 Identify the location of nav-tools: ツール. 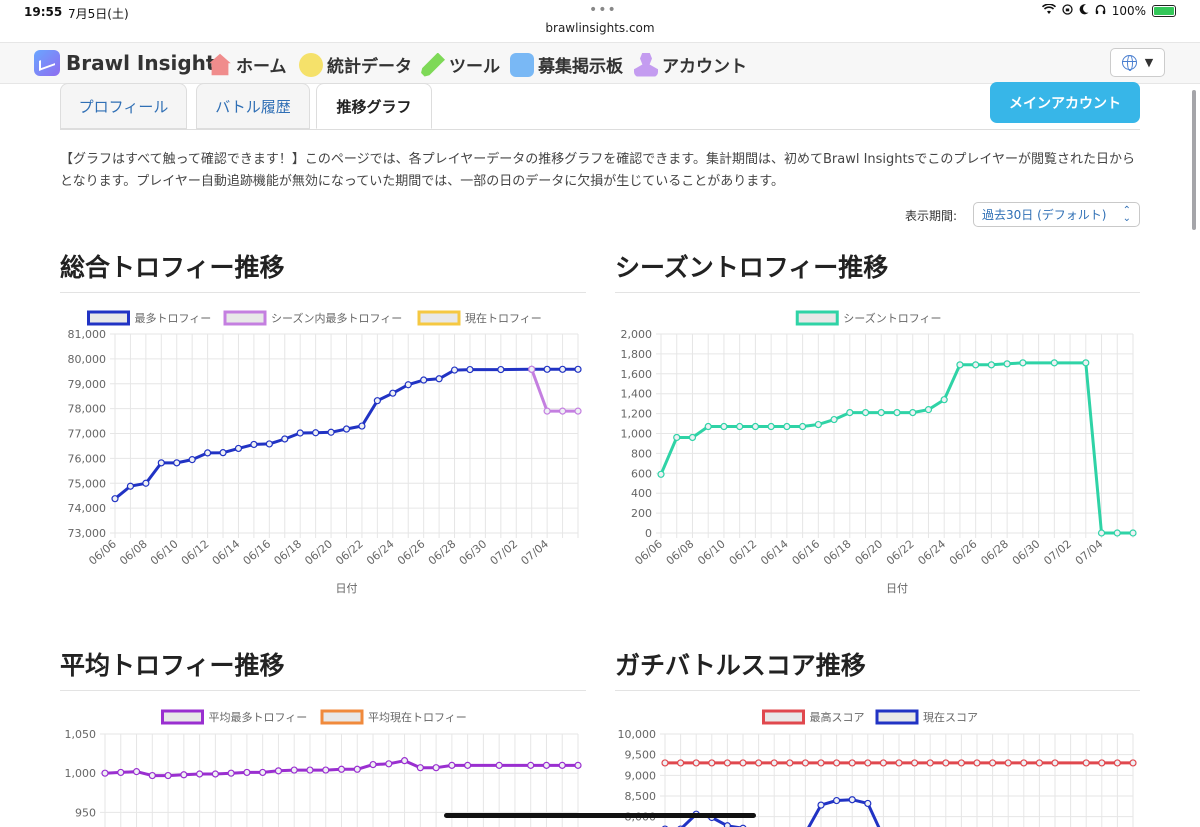
(460, 64).